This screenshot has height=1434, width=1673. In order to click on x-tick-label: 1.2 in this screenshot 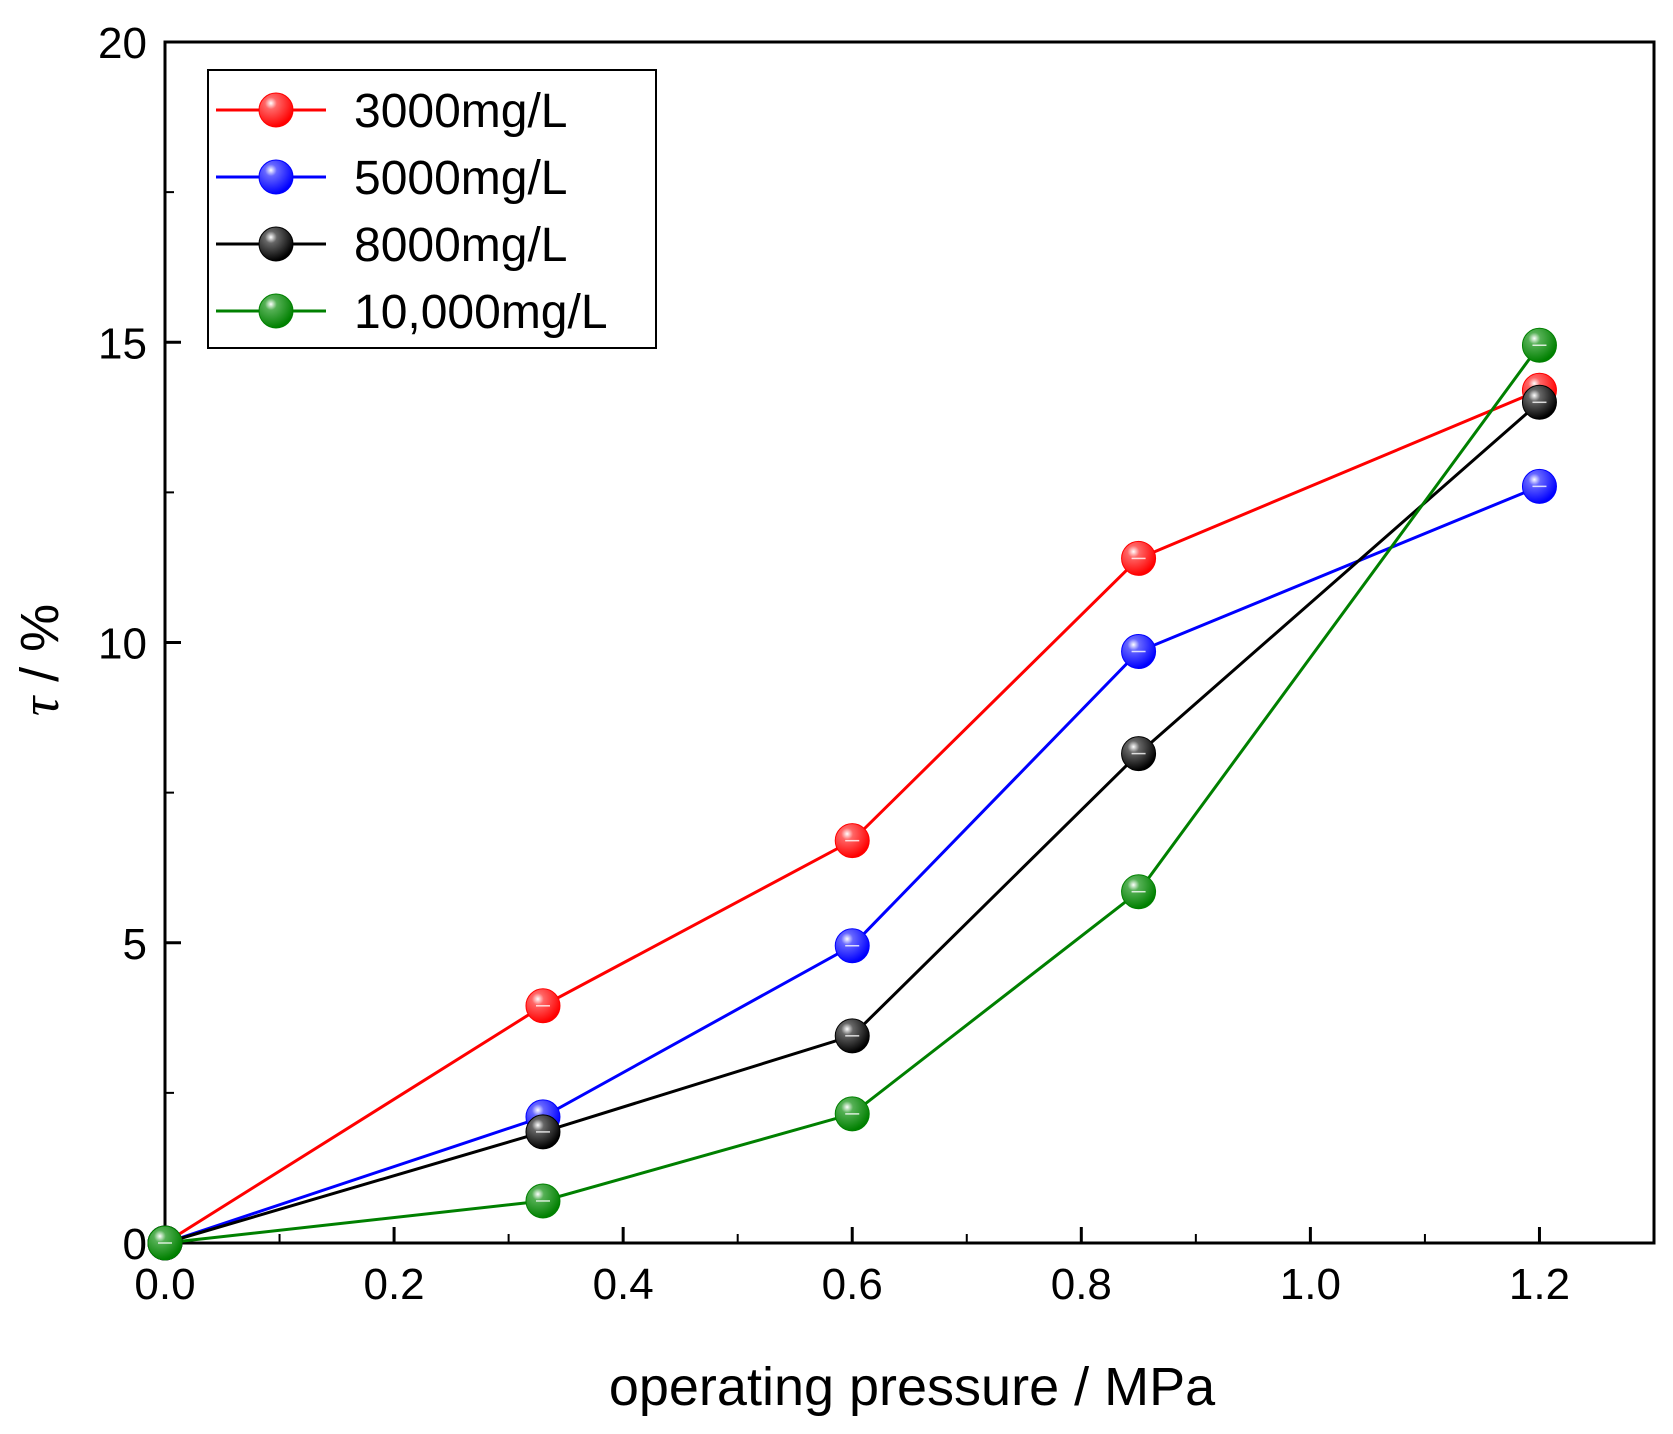, I will do `click(1539, 1284)`.